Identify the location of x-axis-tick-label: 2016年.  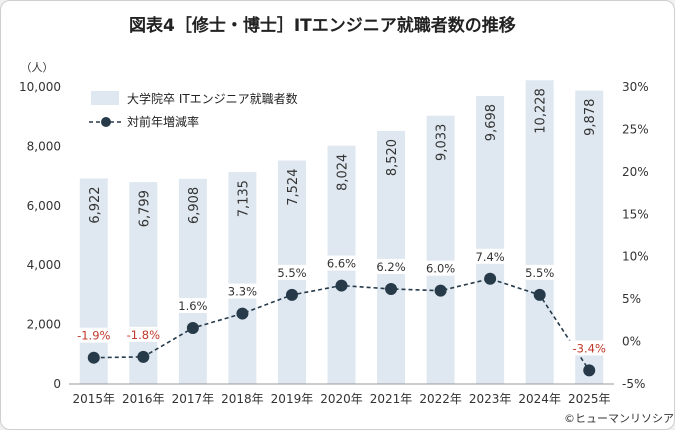
(143, 399).